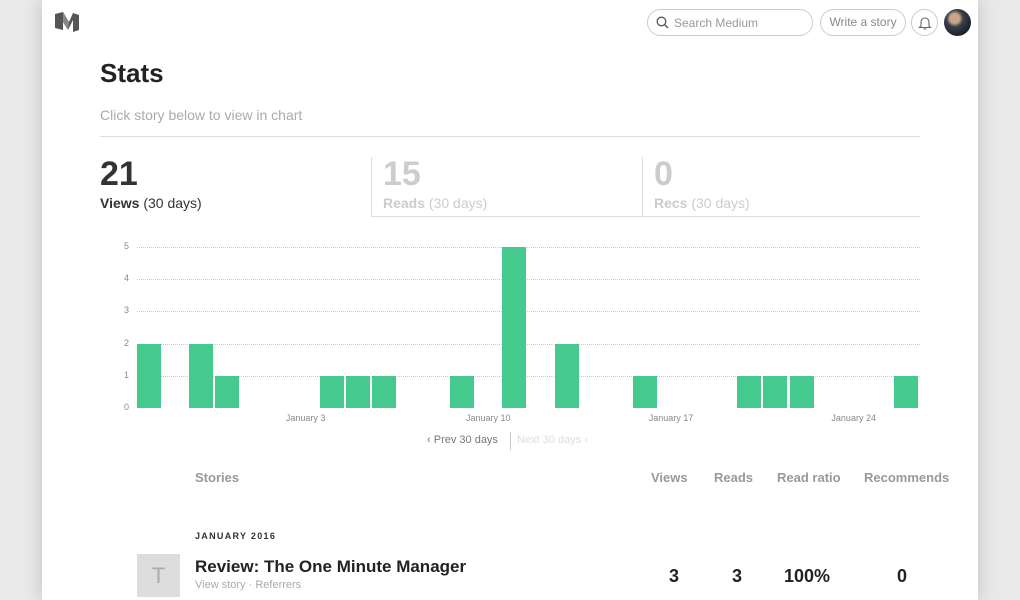 The image size is (1020, 600). What do you see at coordinates (236, 536) in the screenshot?
I see `month-heading: JANUARY 2016` at bounding box center [236, 536].